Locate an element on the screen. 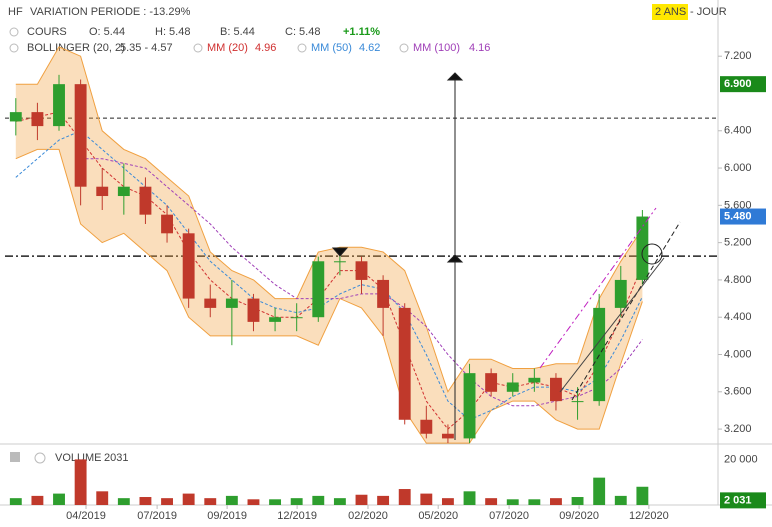 The width and height of the screenshot is (772, 527). period-bg is located at coordinates (670, 12).